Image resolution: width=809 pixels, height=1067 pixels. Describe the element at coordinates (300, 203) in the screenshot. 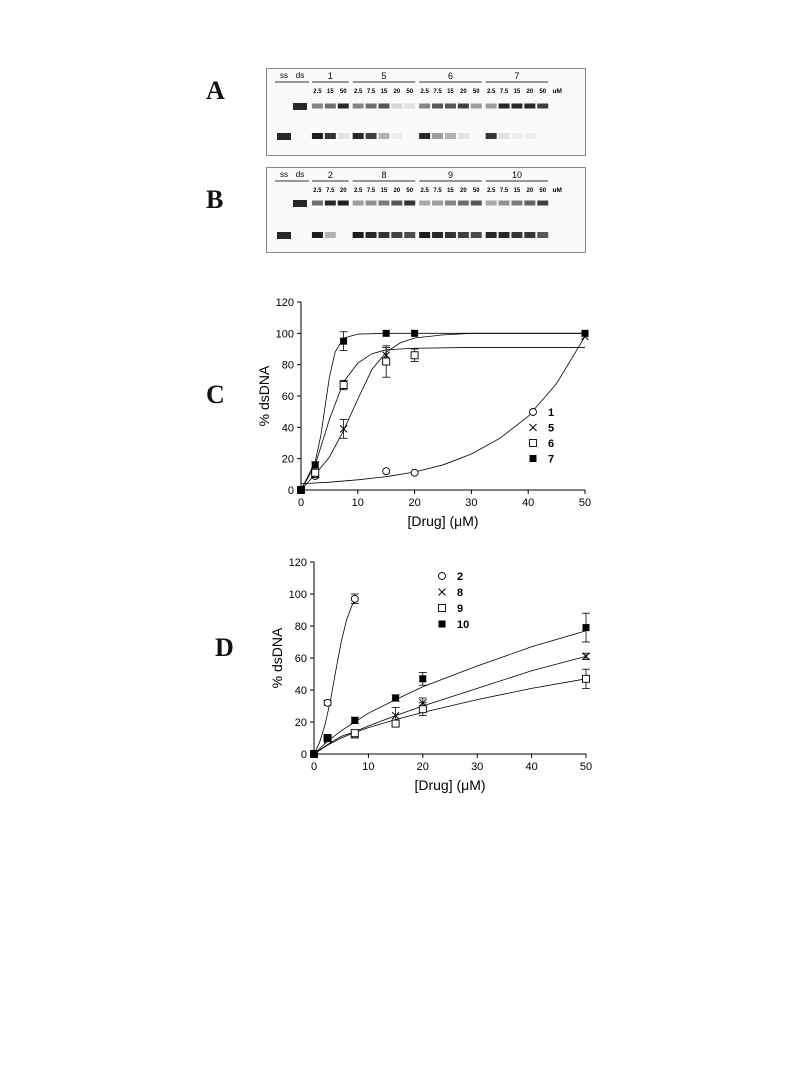

I see `gel-band-ds` at that location.